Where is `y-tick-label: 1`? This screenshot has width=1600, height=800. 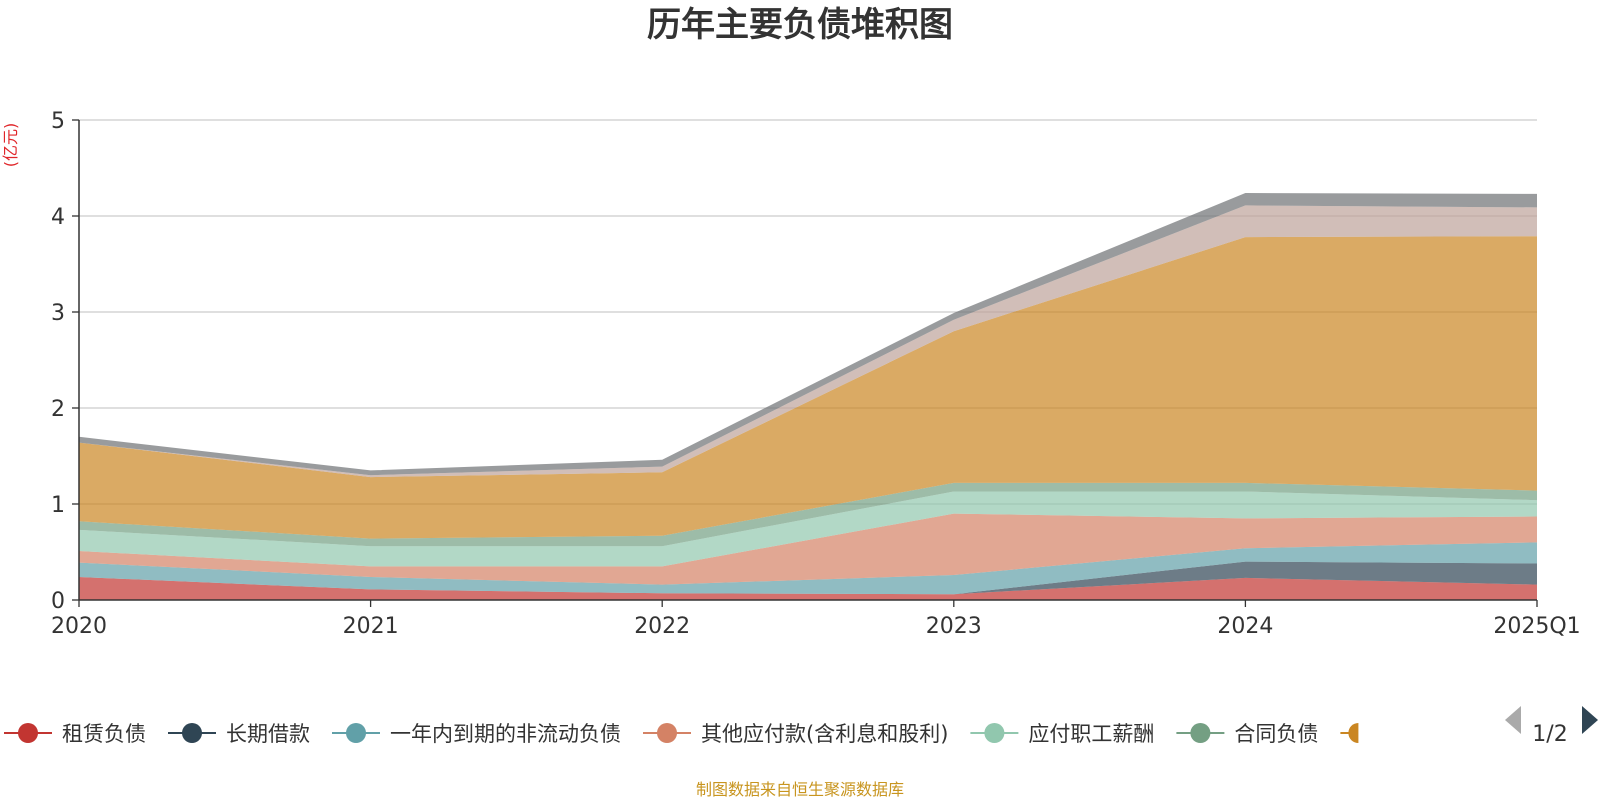 y-tick-label: 1 is located at coordinates (58, 505).